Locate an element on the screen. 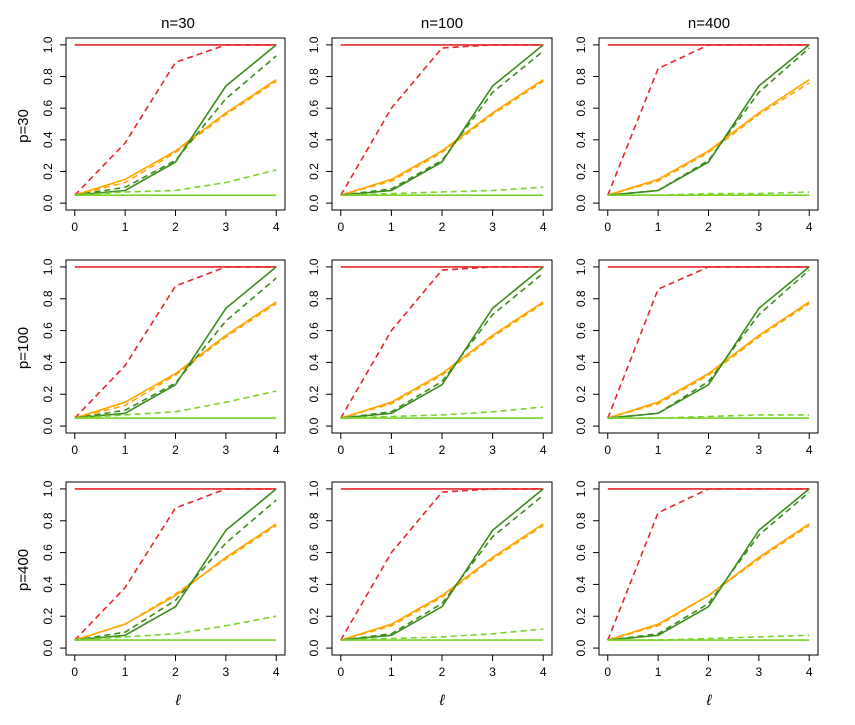  x-axis-label-col3: ℓ is located at coordinates (709, 700).